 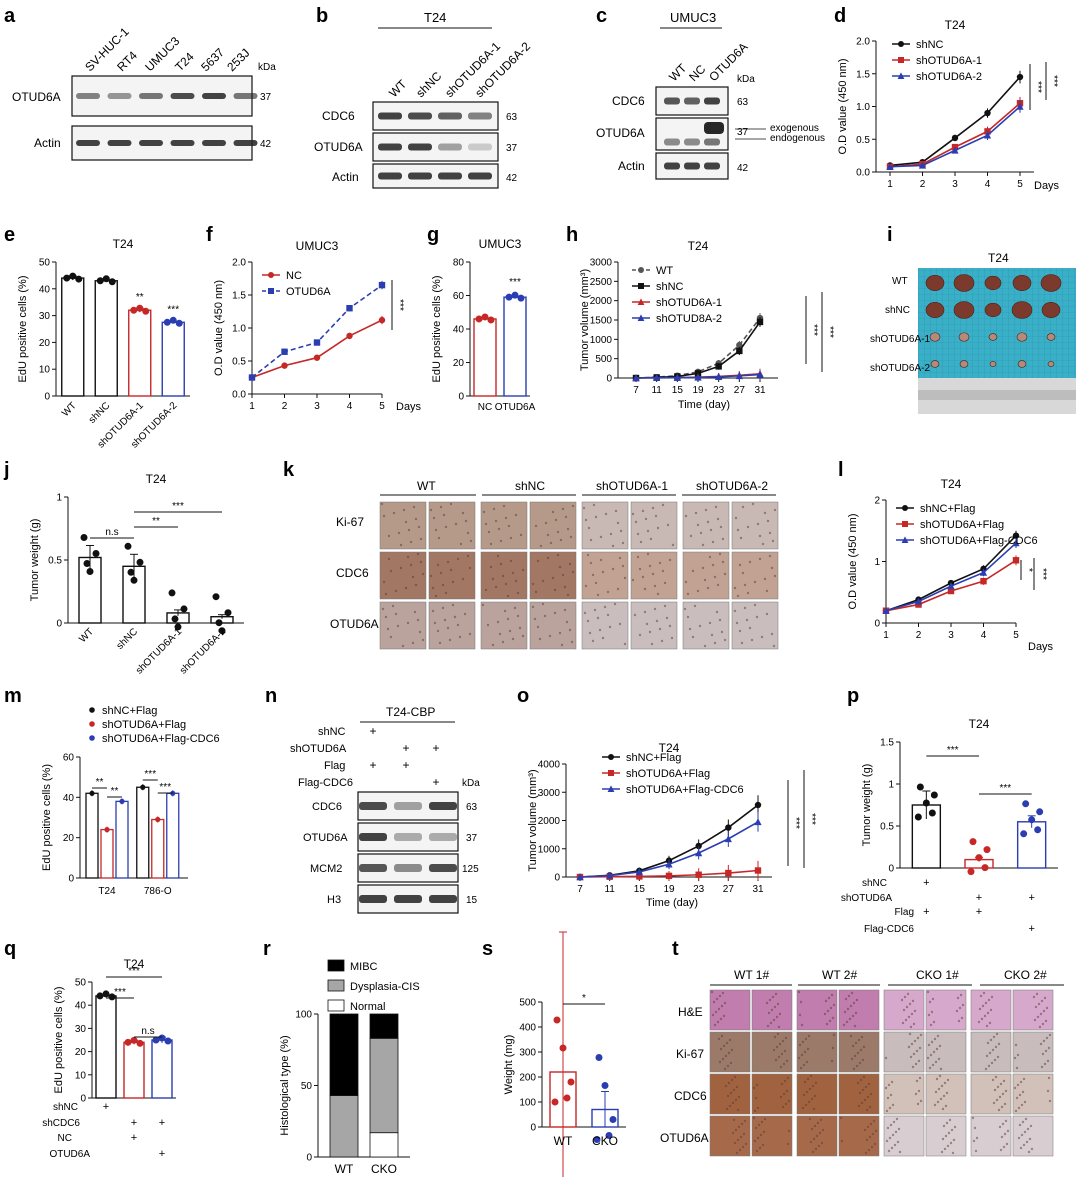 I want to click on svg-text: 63, so click(x=472, y=807).